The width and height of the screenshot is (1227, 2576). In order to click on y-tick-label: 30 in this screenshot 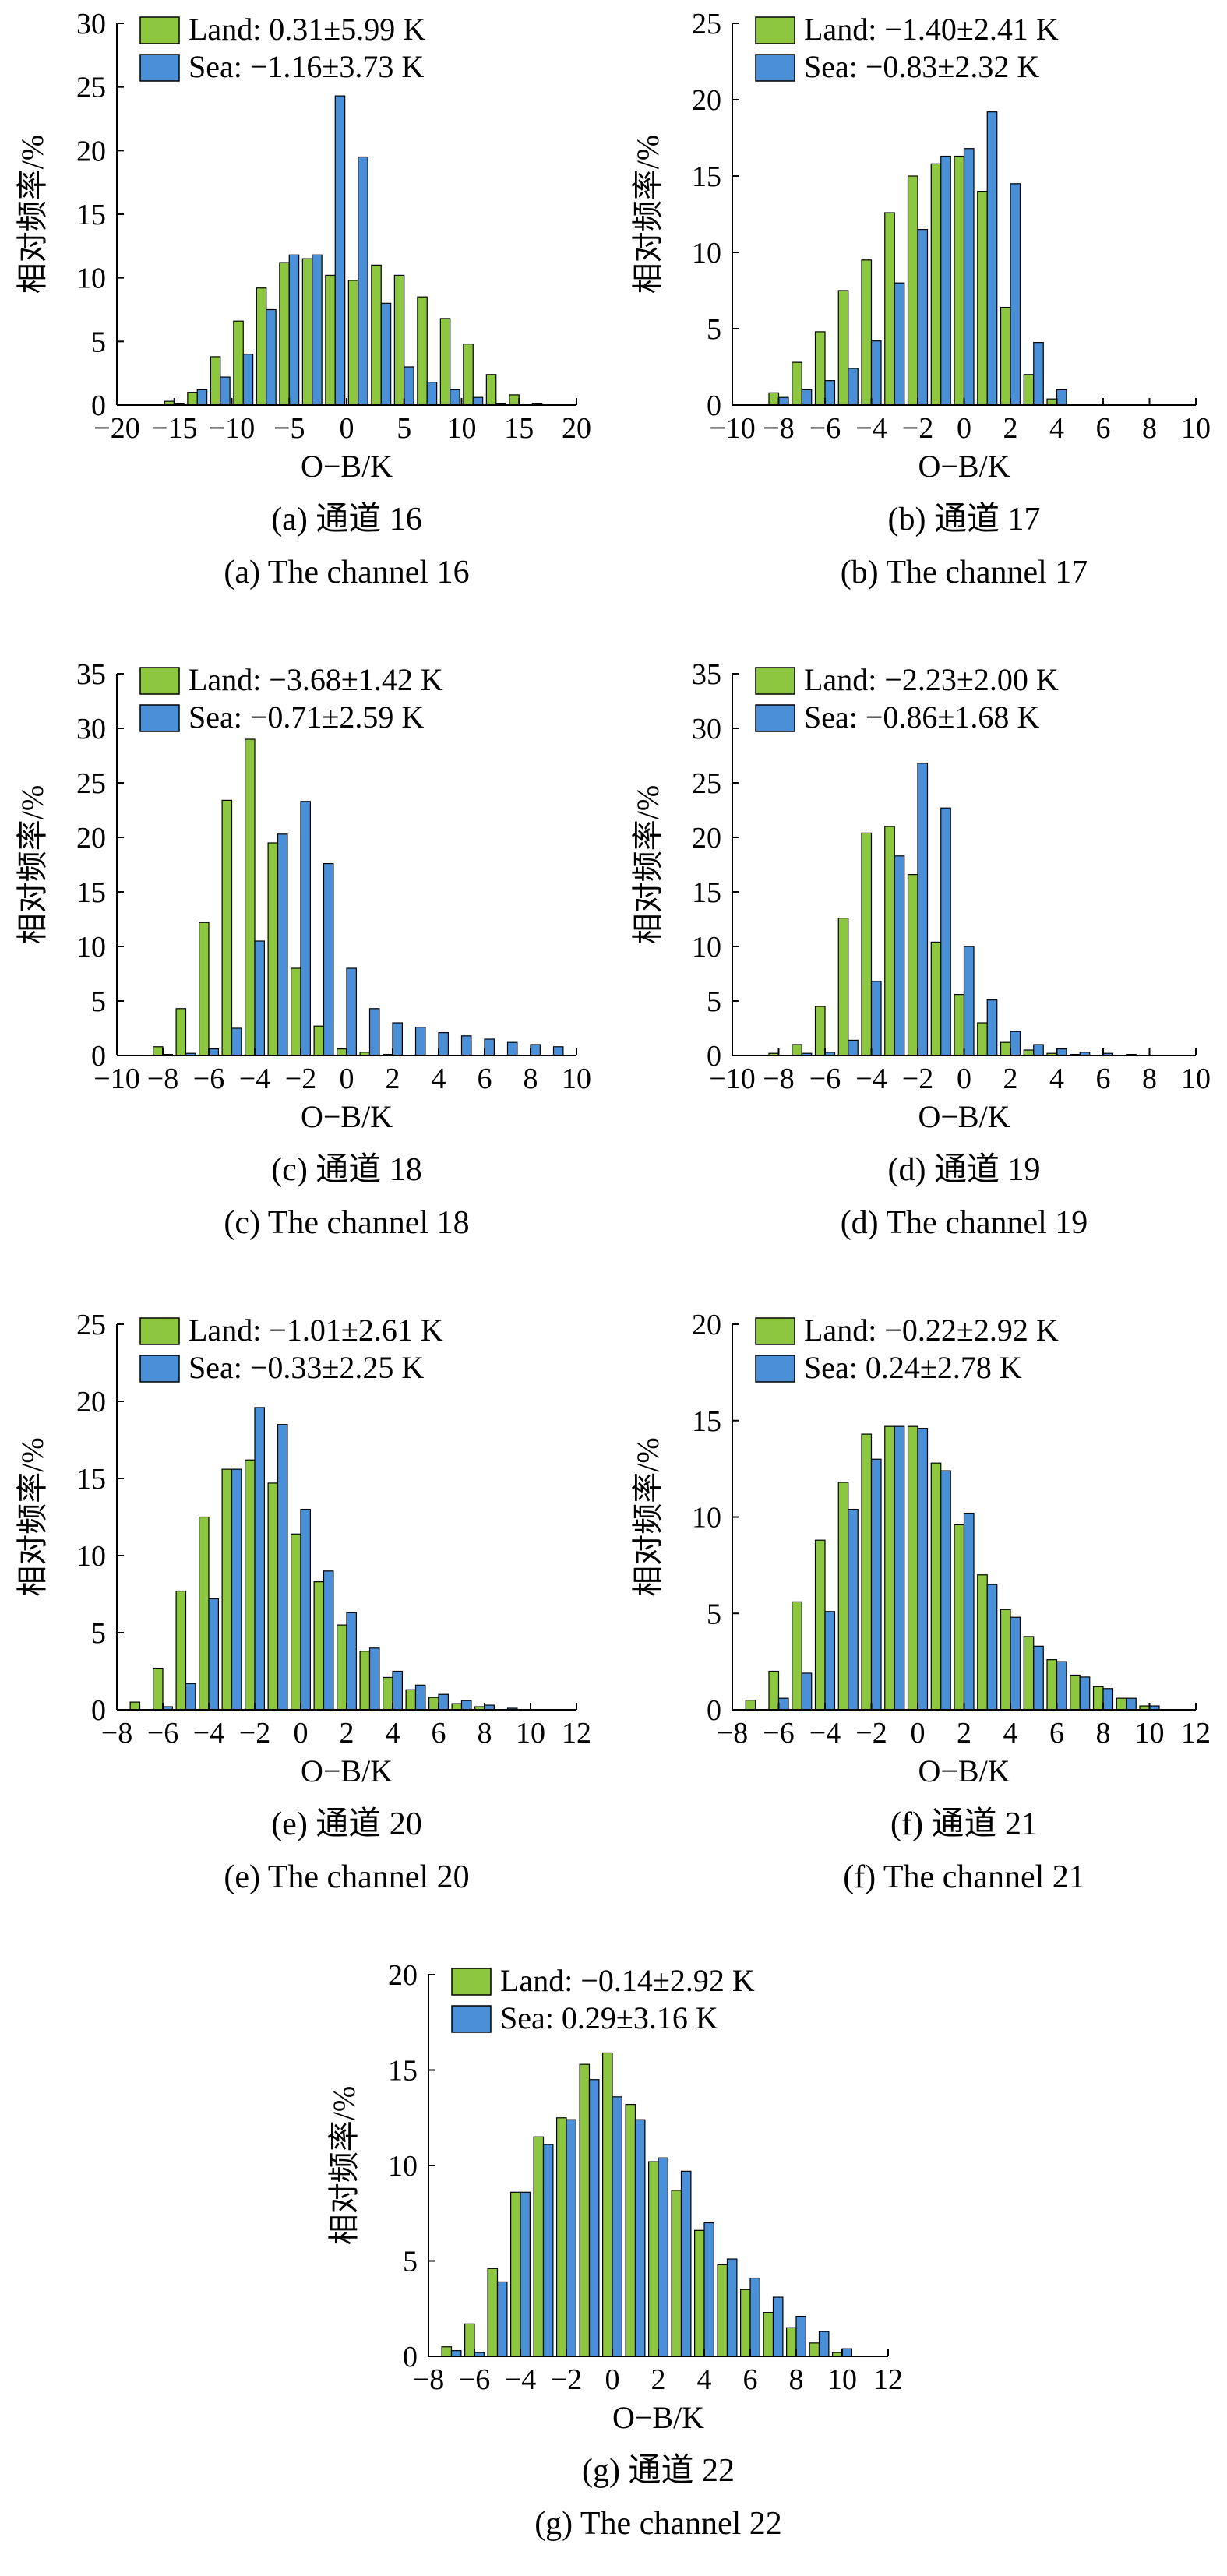, I will do `click(91, 24)`.